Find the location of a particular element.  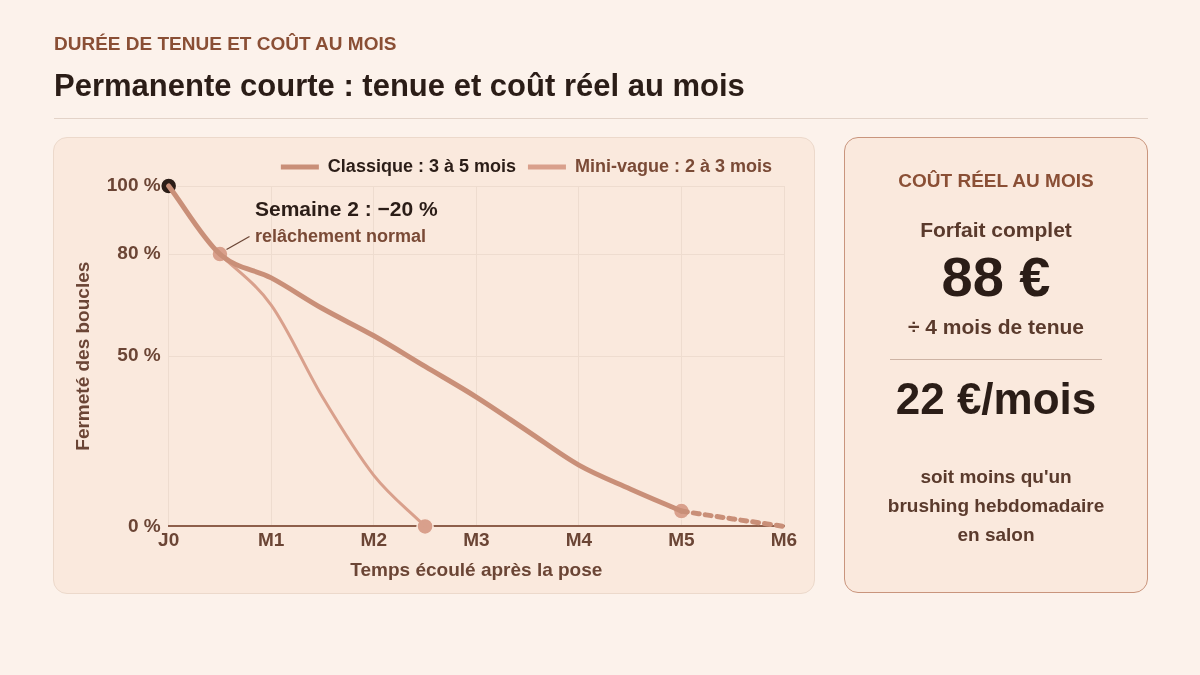

y-tick-label: 50 % is located at coordinates (139, 355).